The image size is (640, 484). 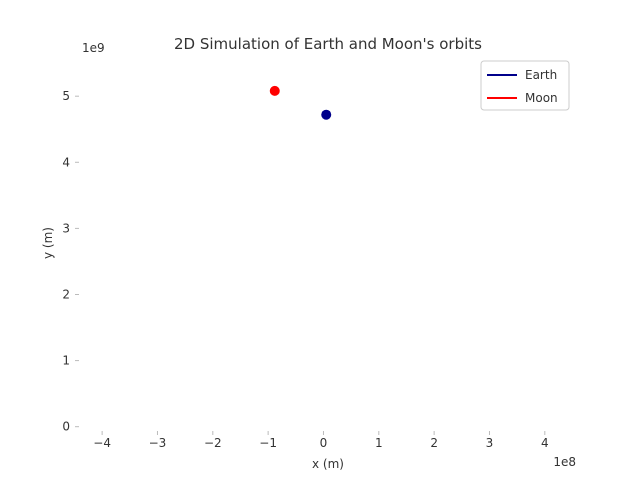 I want to click on x-tick-label: 3, so click(x=490, y=443).